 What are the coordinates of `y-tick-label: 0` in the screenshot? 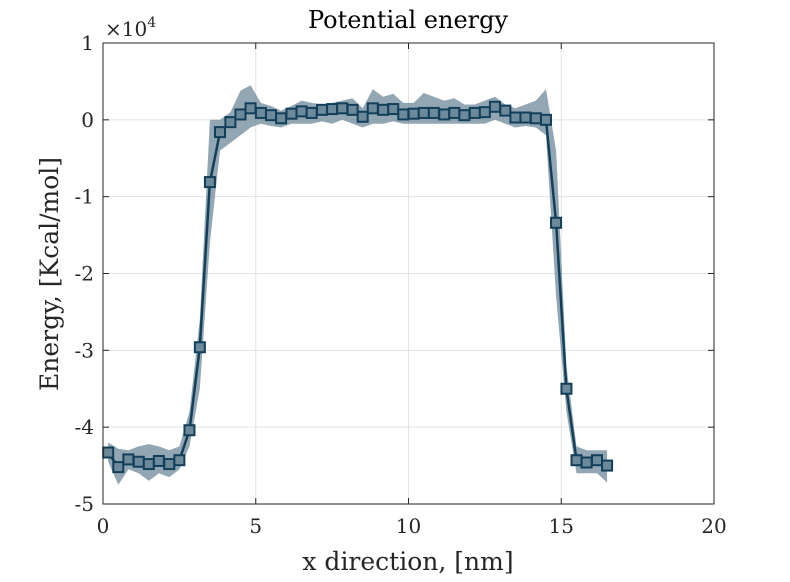 It's located at (87, 120).